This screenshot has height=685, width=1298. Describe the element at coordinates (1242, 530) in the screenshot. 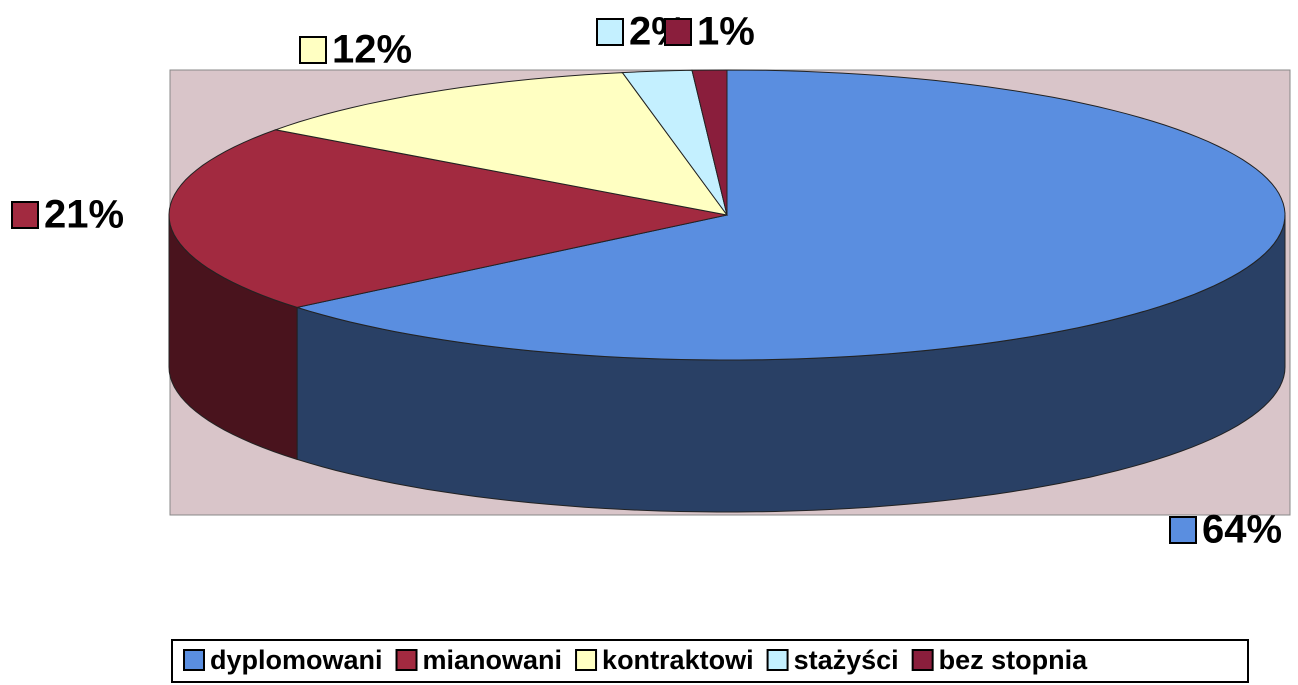

I see `data-label: 64%` at that location.